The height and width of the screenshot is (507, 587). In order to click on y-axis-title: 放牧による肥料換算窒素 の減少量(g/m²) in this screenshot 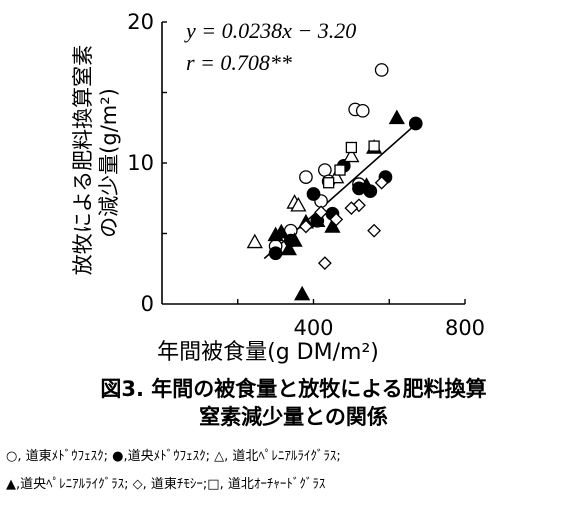, I will do `click(96, 160)`.